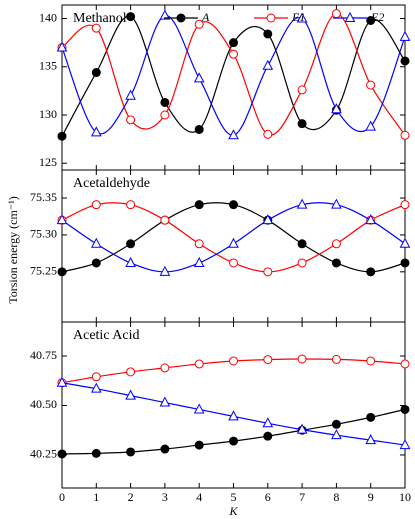 The width and height of the screenshot is (415, 519). Describe the element at coordinates (233, 511) in the screenshot. I see `x-axis-label: K` at that location.